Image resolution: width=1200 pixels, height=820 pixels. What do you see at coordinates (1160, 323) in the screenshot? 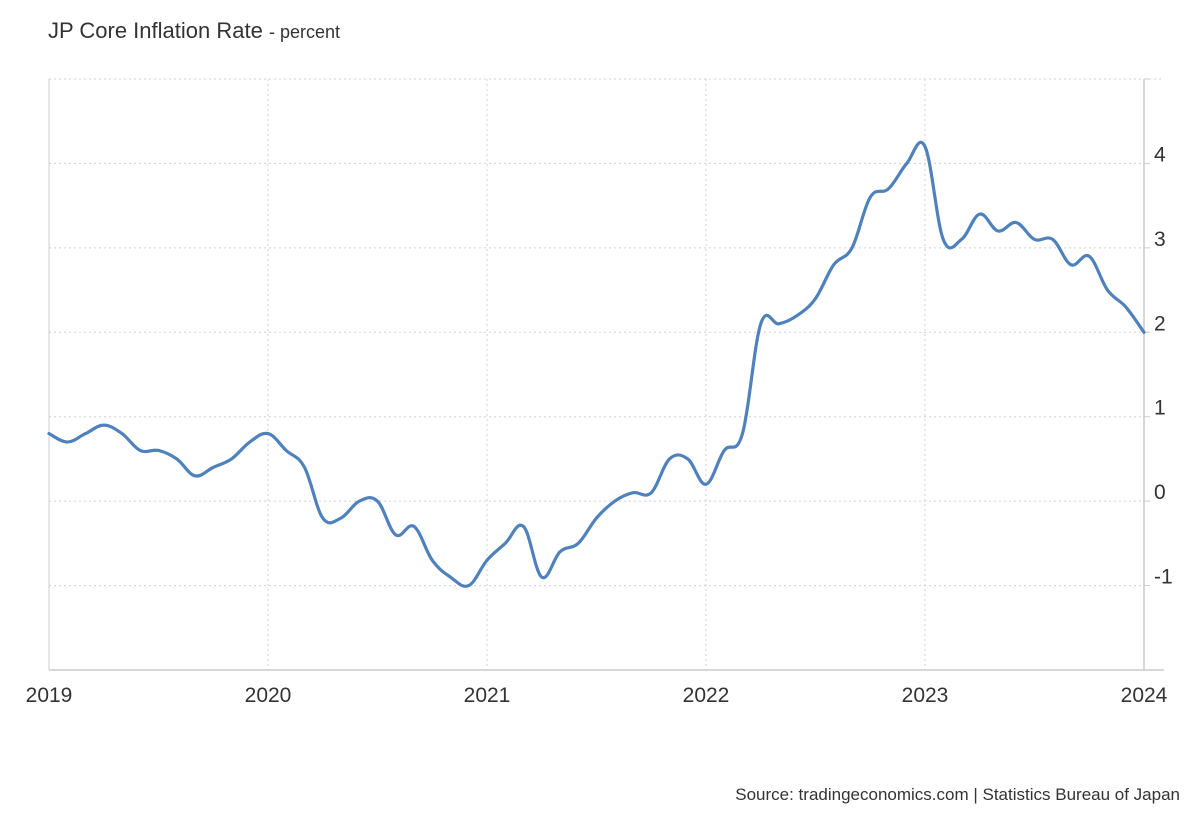
I see `y-tick-label: 2` at bounding box center [1160, 323].